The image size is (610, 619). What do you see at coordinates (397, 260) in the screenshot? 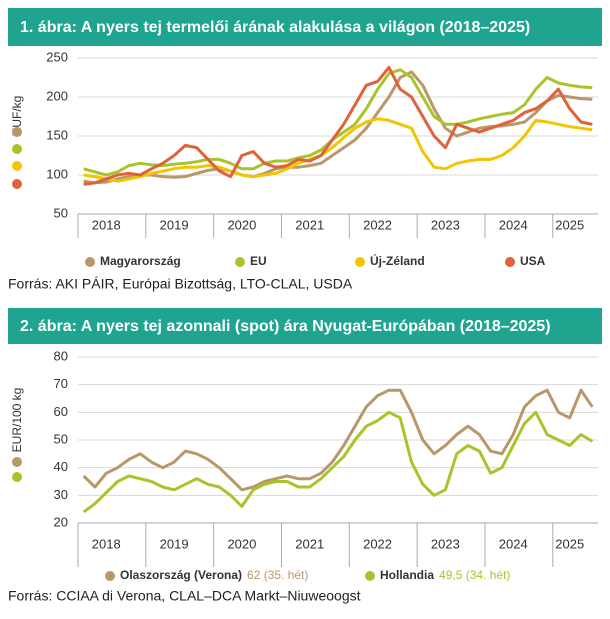
I see `legend-label: Új-Zéland` at bounding box center [397, 260].